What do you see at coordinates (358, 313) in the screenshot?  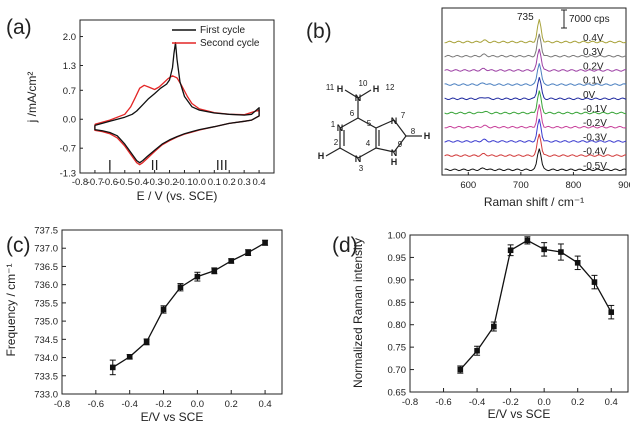 I see `panel-d-ylabel: Normalized Raman intensity` at bounding box center [358, 313].